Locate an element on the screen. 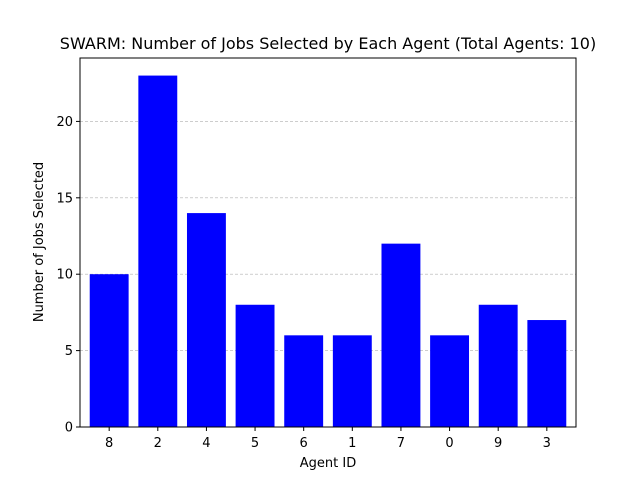 This screenshot has width=640, height=480. x-tick-label: 4 is located at coordinates (206, 443).